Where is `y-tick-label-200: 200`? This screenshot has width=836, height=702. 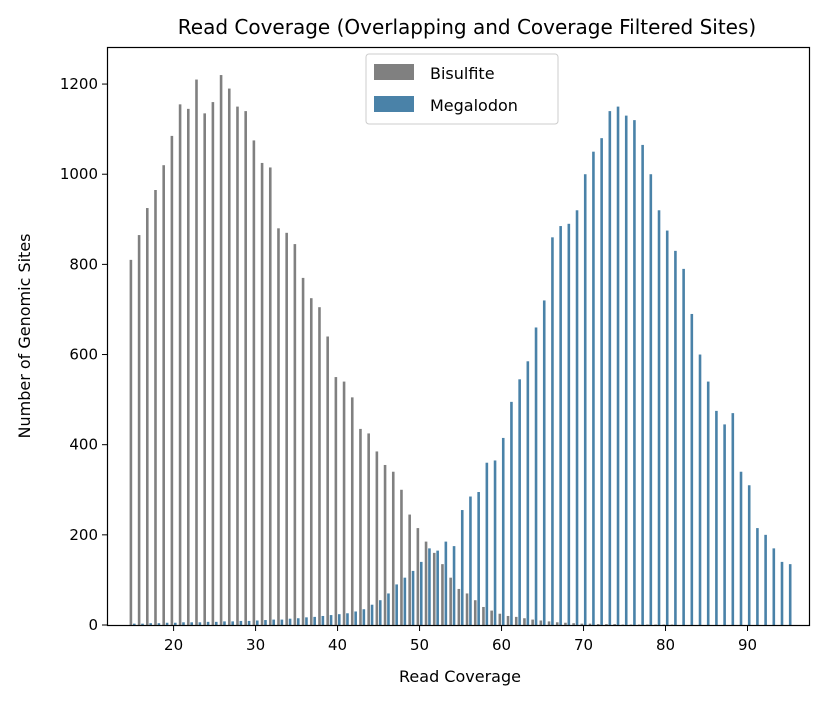
y-tick-label-200: 200 is located at coordinates (83, 535).